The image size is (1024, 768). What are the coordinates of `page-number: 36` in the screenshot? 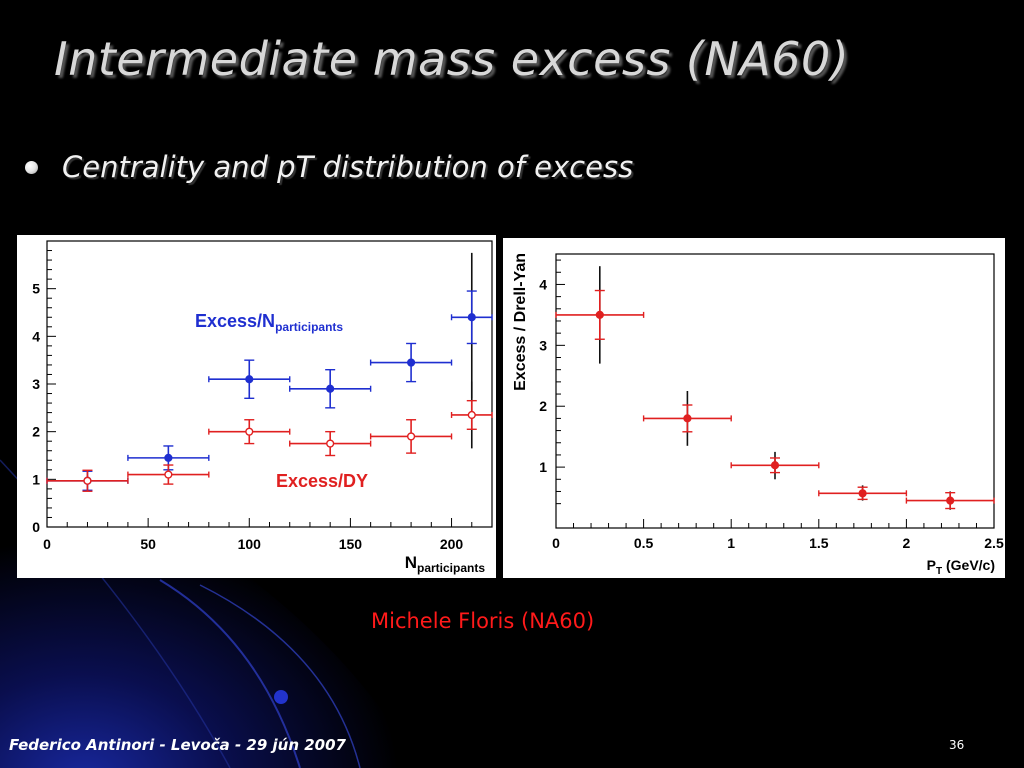 It's located at (957, 745).